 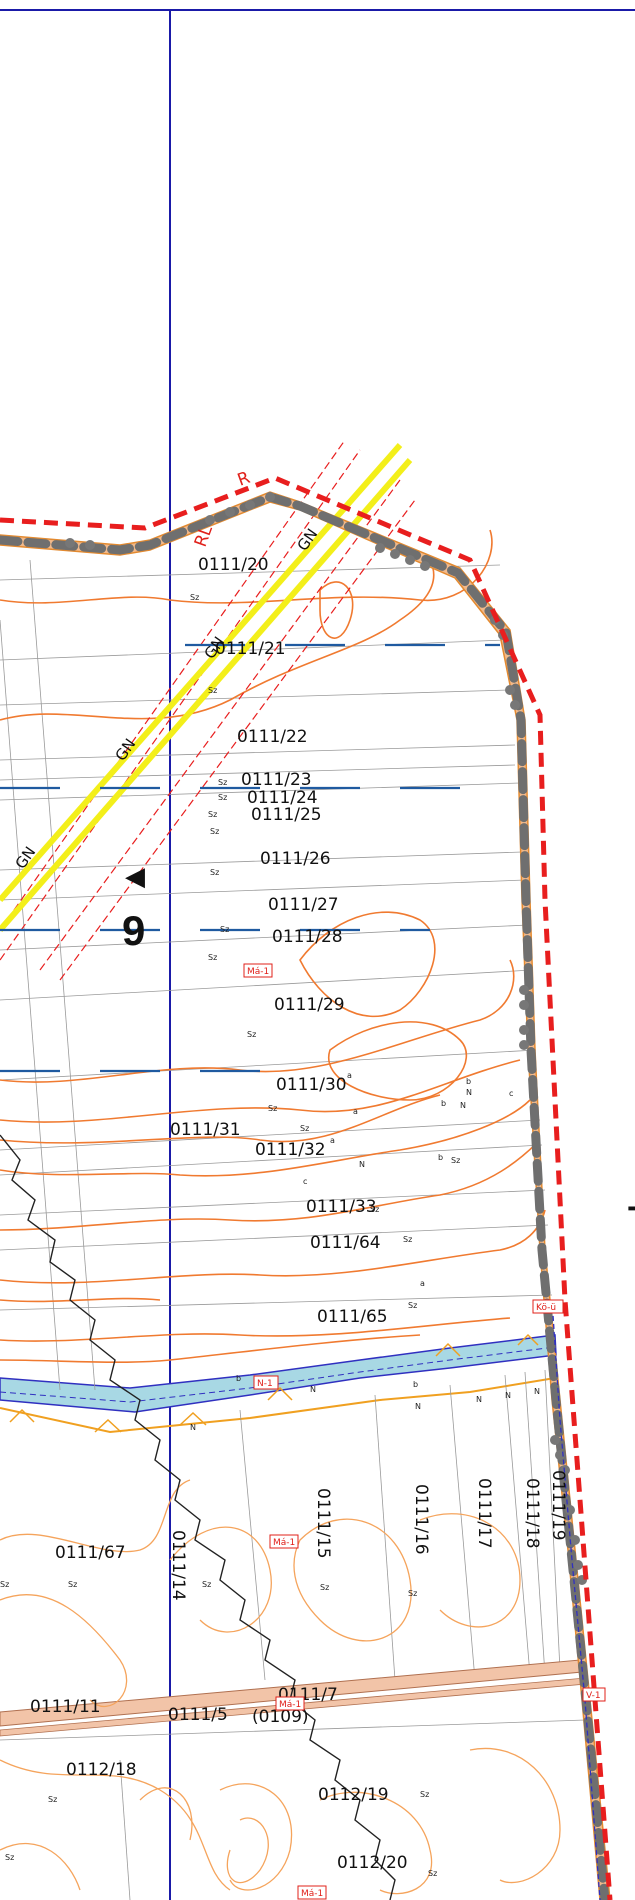 I want to click on parcel-label: 0111/14, so click(x=178, y=1565).